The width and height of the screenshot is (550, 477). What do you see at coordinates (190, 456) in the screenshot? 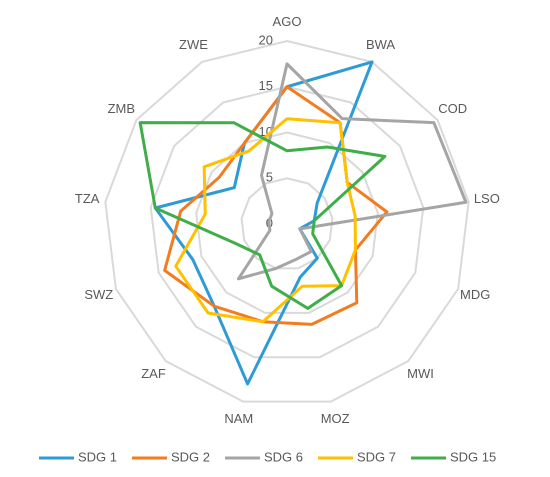
I see `legend-label: SDG 2` at bounding box center [190, 456].